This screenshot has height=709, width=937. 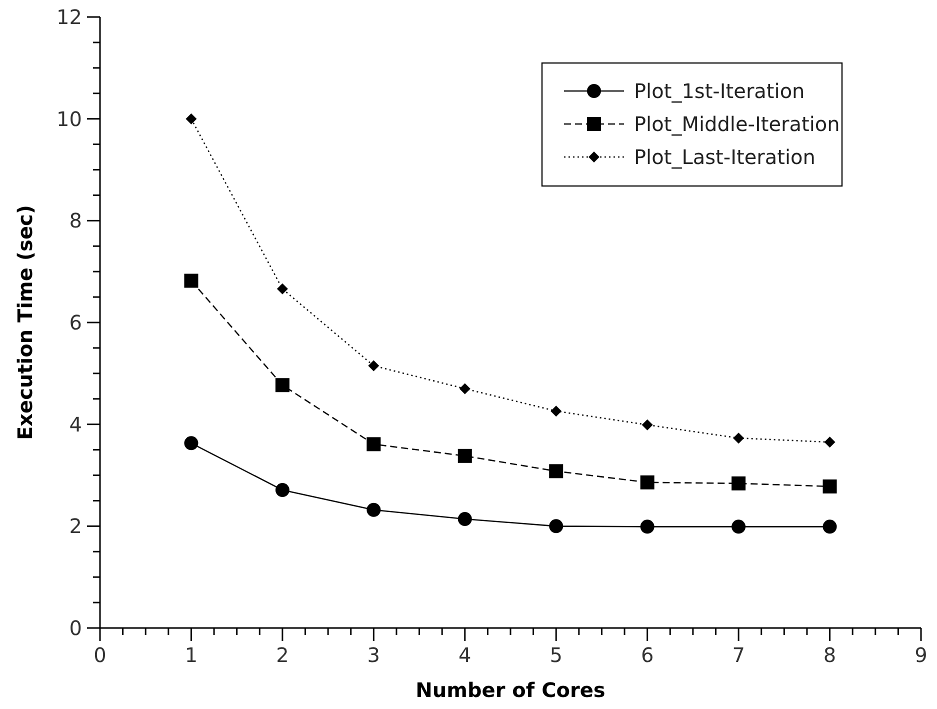 What do you see at coordinates (725, 157) in the screenshot?
I see `legend-label: Plot_Last-Iteration` at bounding box center [725, 157].